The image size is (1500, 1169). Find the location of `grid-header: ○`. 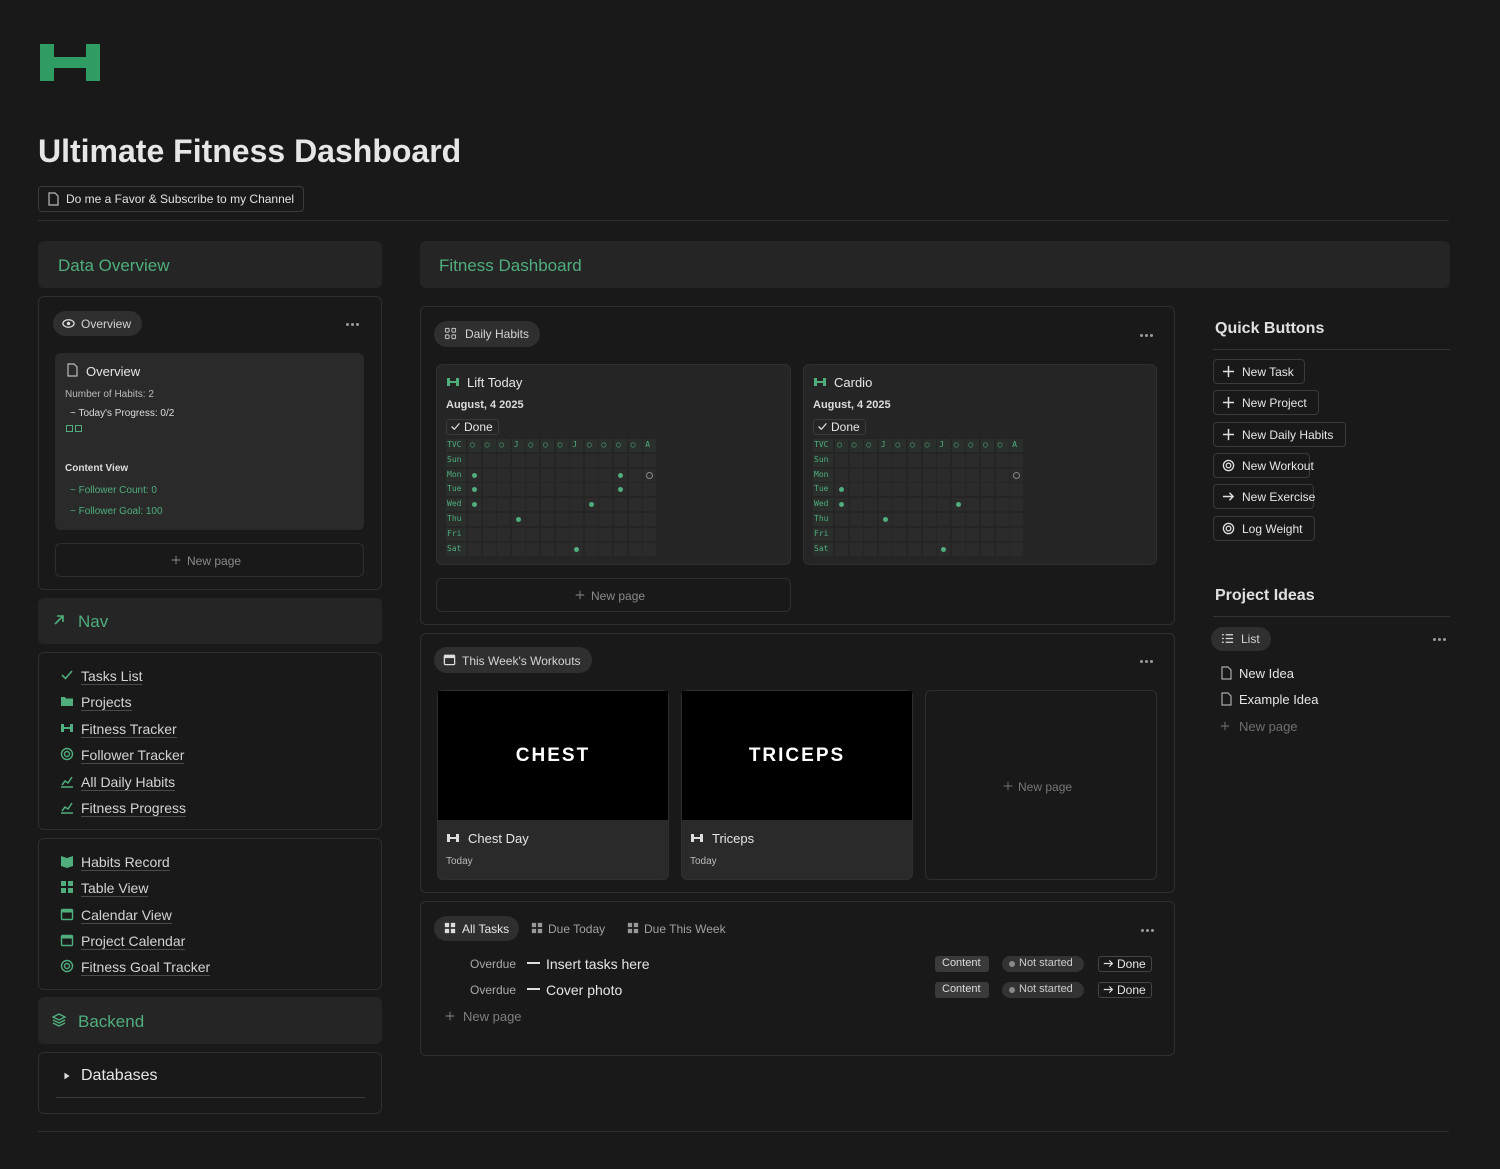

grid-header: ○ is located at coordinates (502, 444).